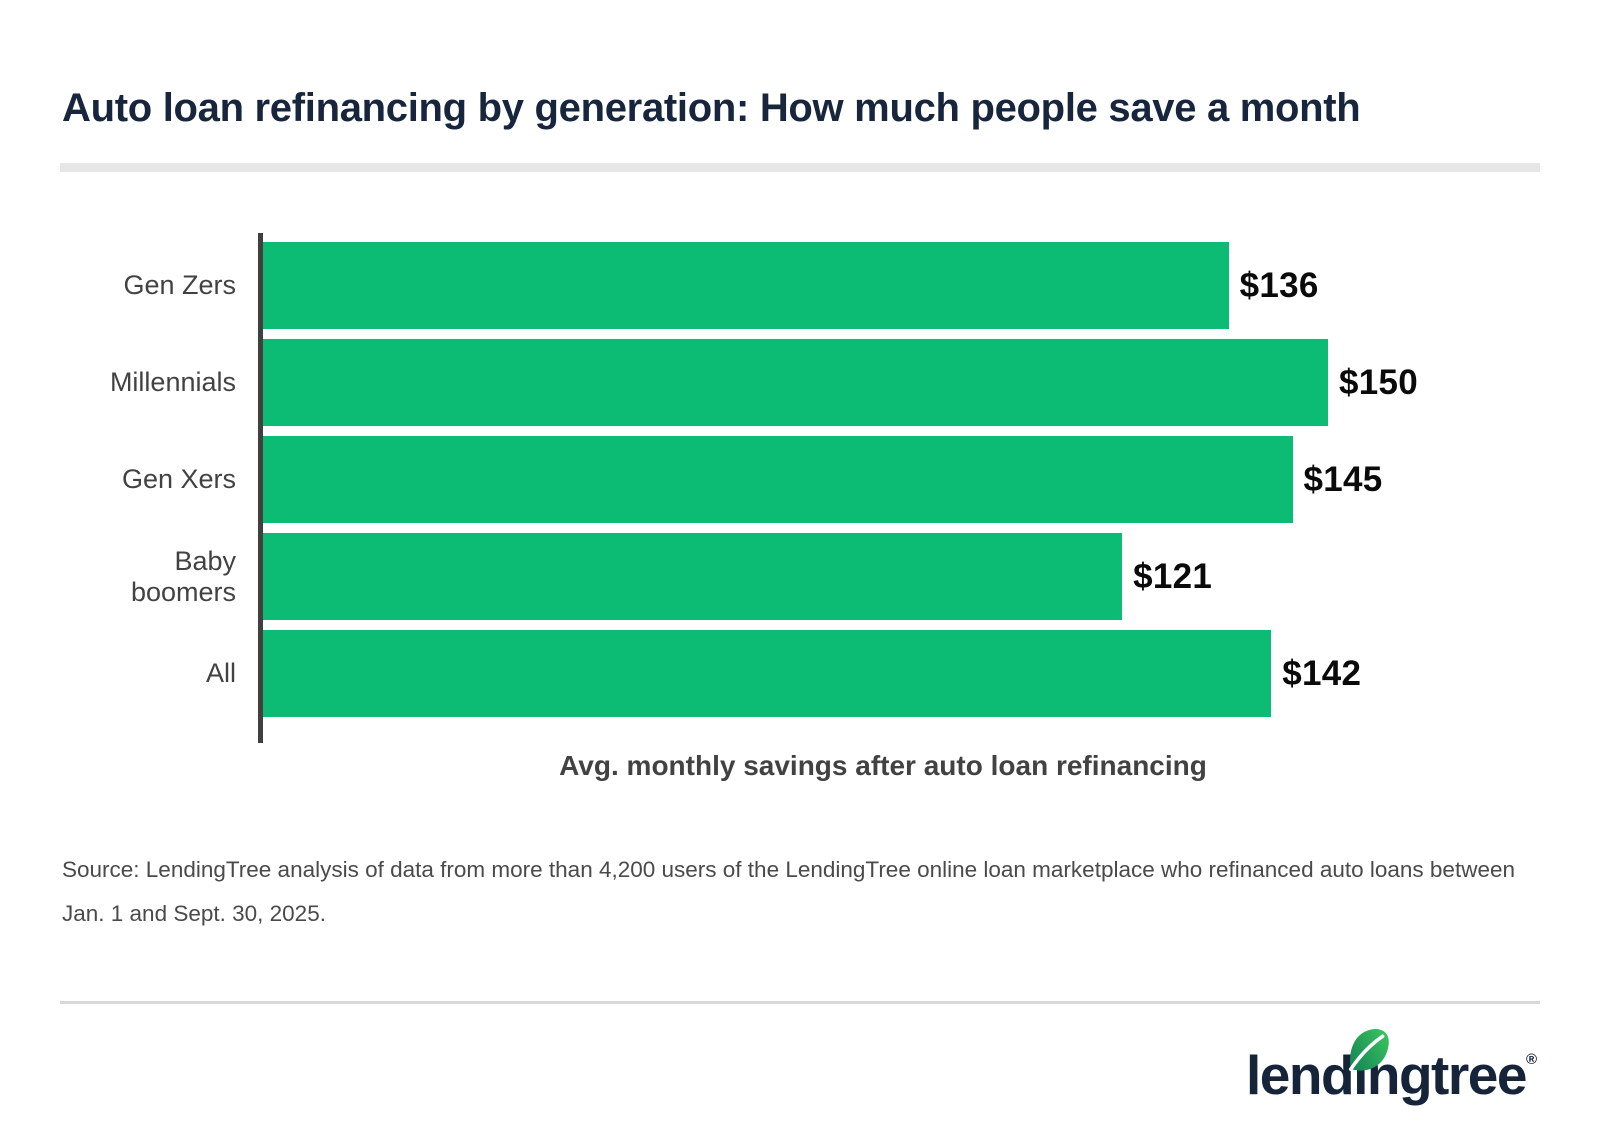  I want to click on value-label: $136, so click(1279, 285).